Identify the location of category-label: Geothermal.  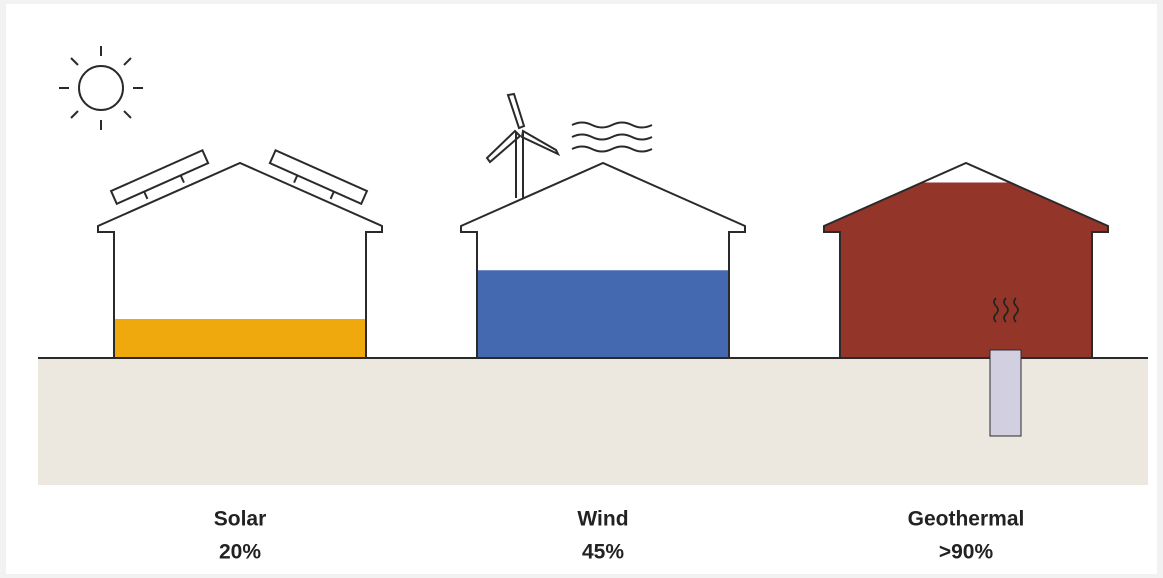
(966, 519).